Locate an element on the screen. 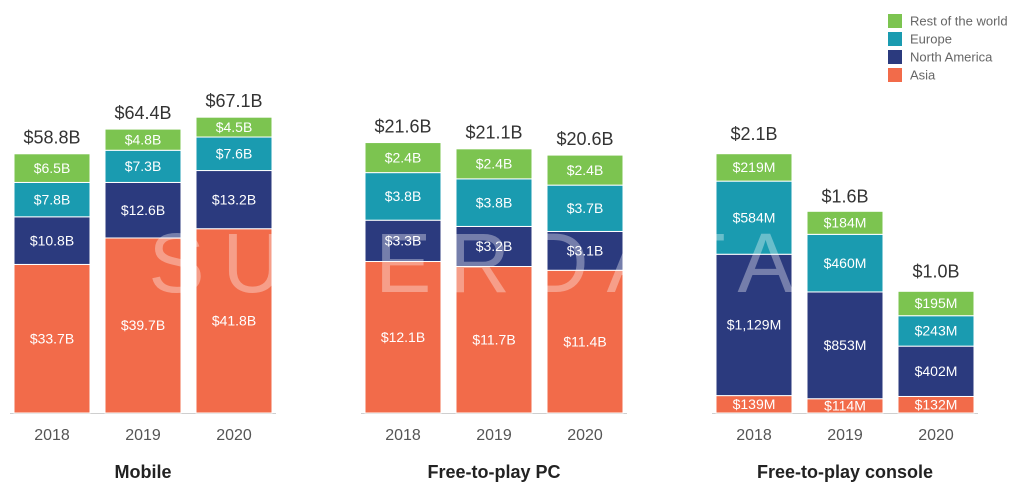 This screenshot has height=500, width=1024. value-label: $3.7B is located at coordinates (585, 208).